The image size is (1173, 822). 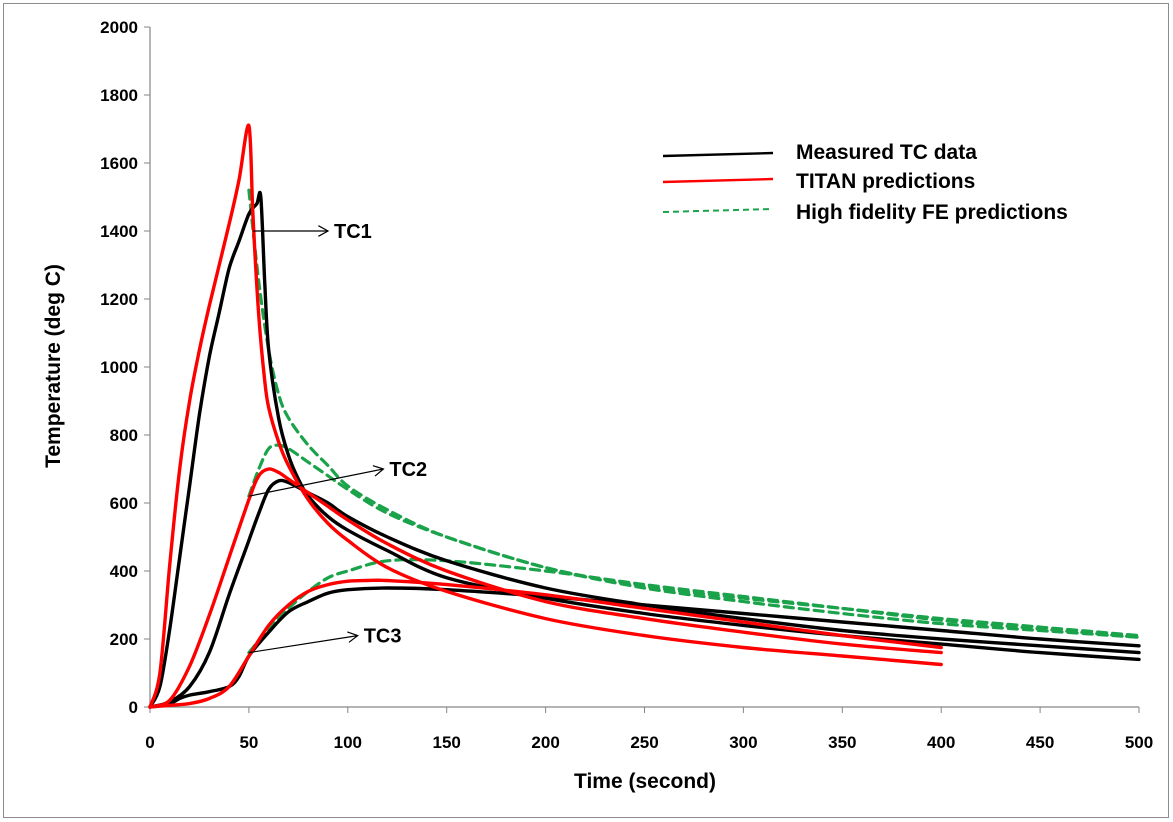 What do you see at coordinates (119, 231) in the screenshot?
I see `y-tick-label: 1400` at bounding box center [119, 231].